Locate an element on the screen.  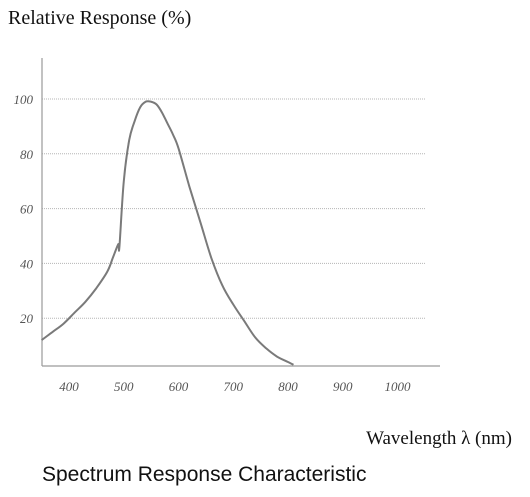
y-tick-label: 60 is located at coordinates (27, 209).